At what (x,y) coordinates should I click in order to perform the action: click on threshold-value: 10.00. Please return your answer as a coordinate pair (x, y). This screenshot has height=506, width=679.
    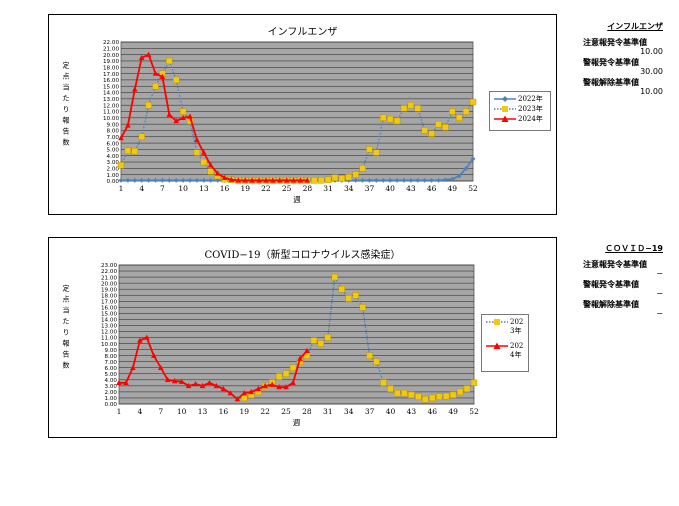
    Looking at the image, I should click on (651, 91).